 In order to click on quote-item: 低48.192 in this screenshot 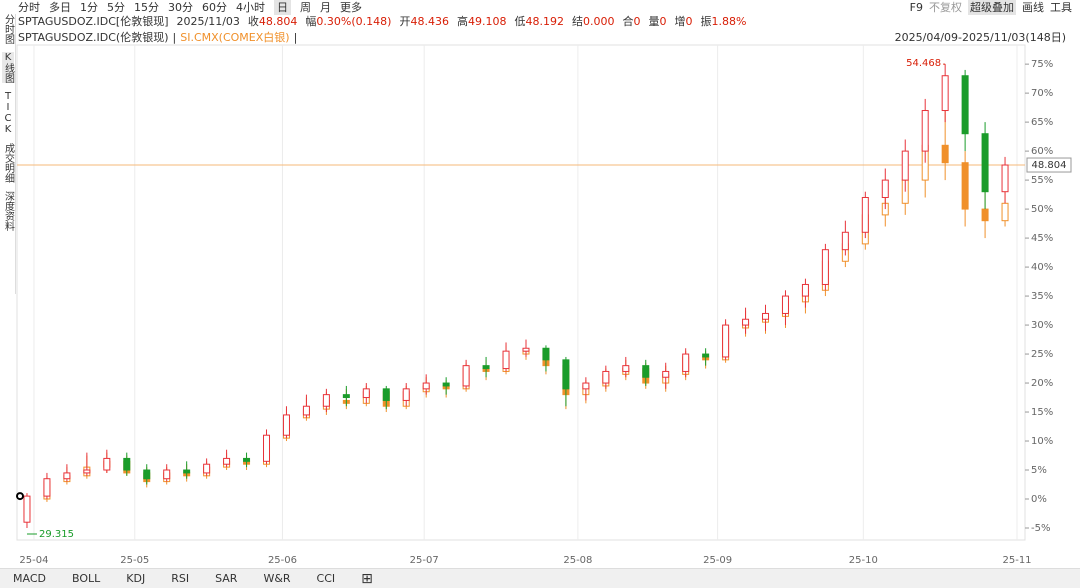, I will do `click(539, 21)`.